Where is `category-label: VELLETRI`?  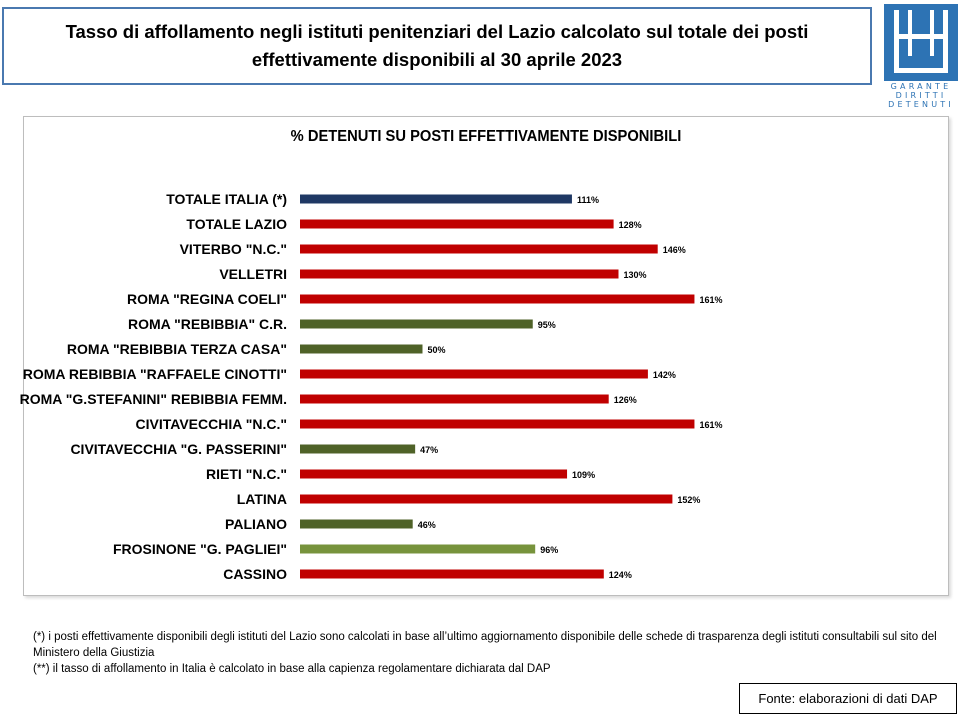 category-label: VELLETRI is located at coordinates (253, 274).